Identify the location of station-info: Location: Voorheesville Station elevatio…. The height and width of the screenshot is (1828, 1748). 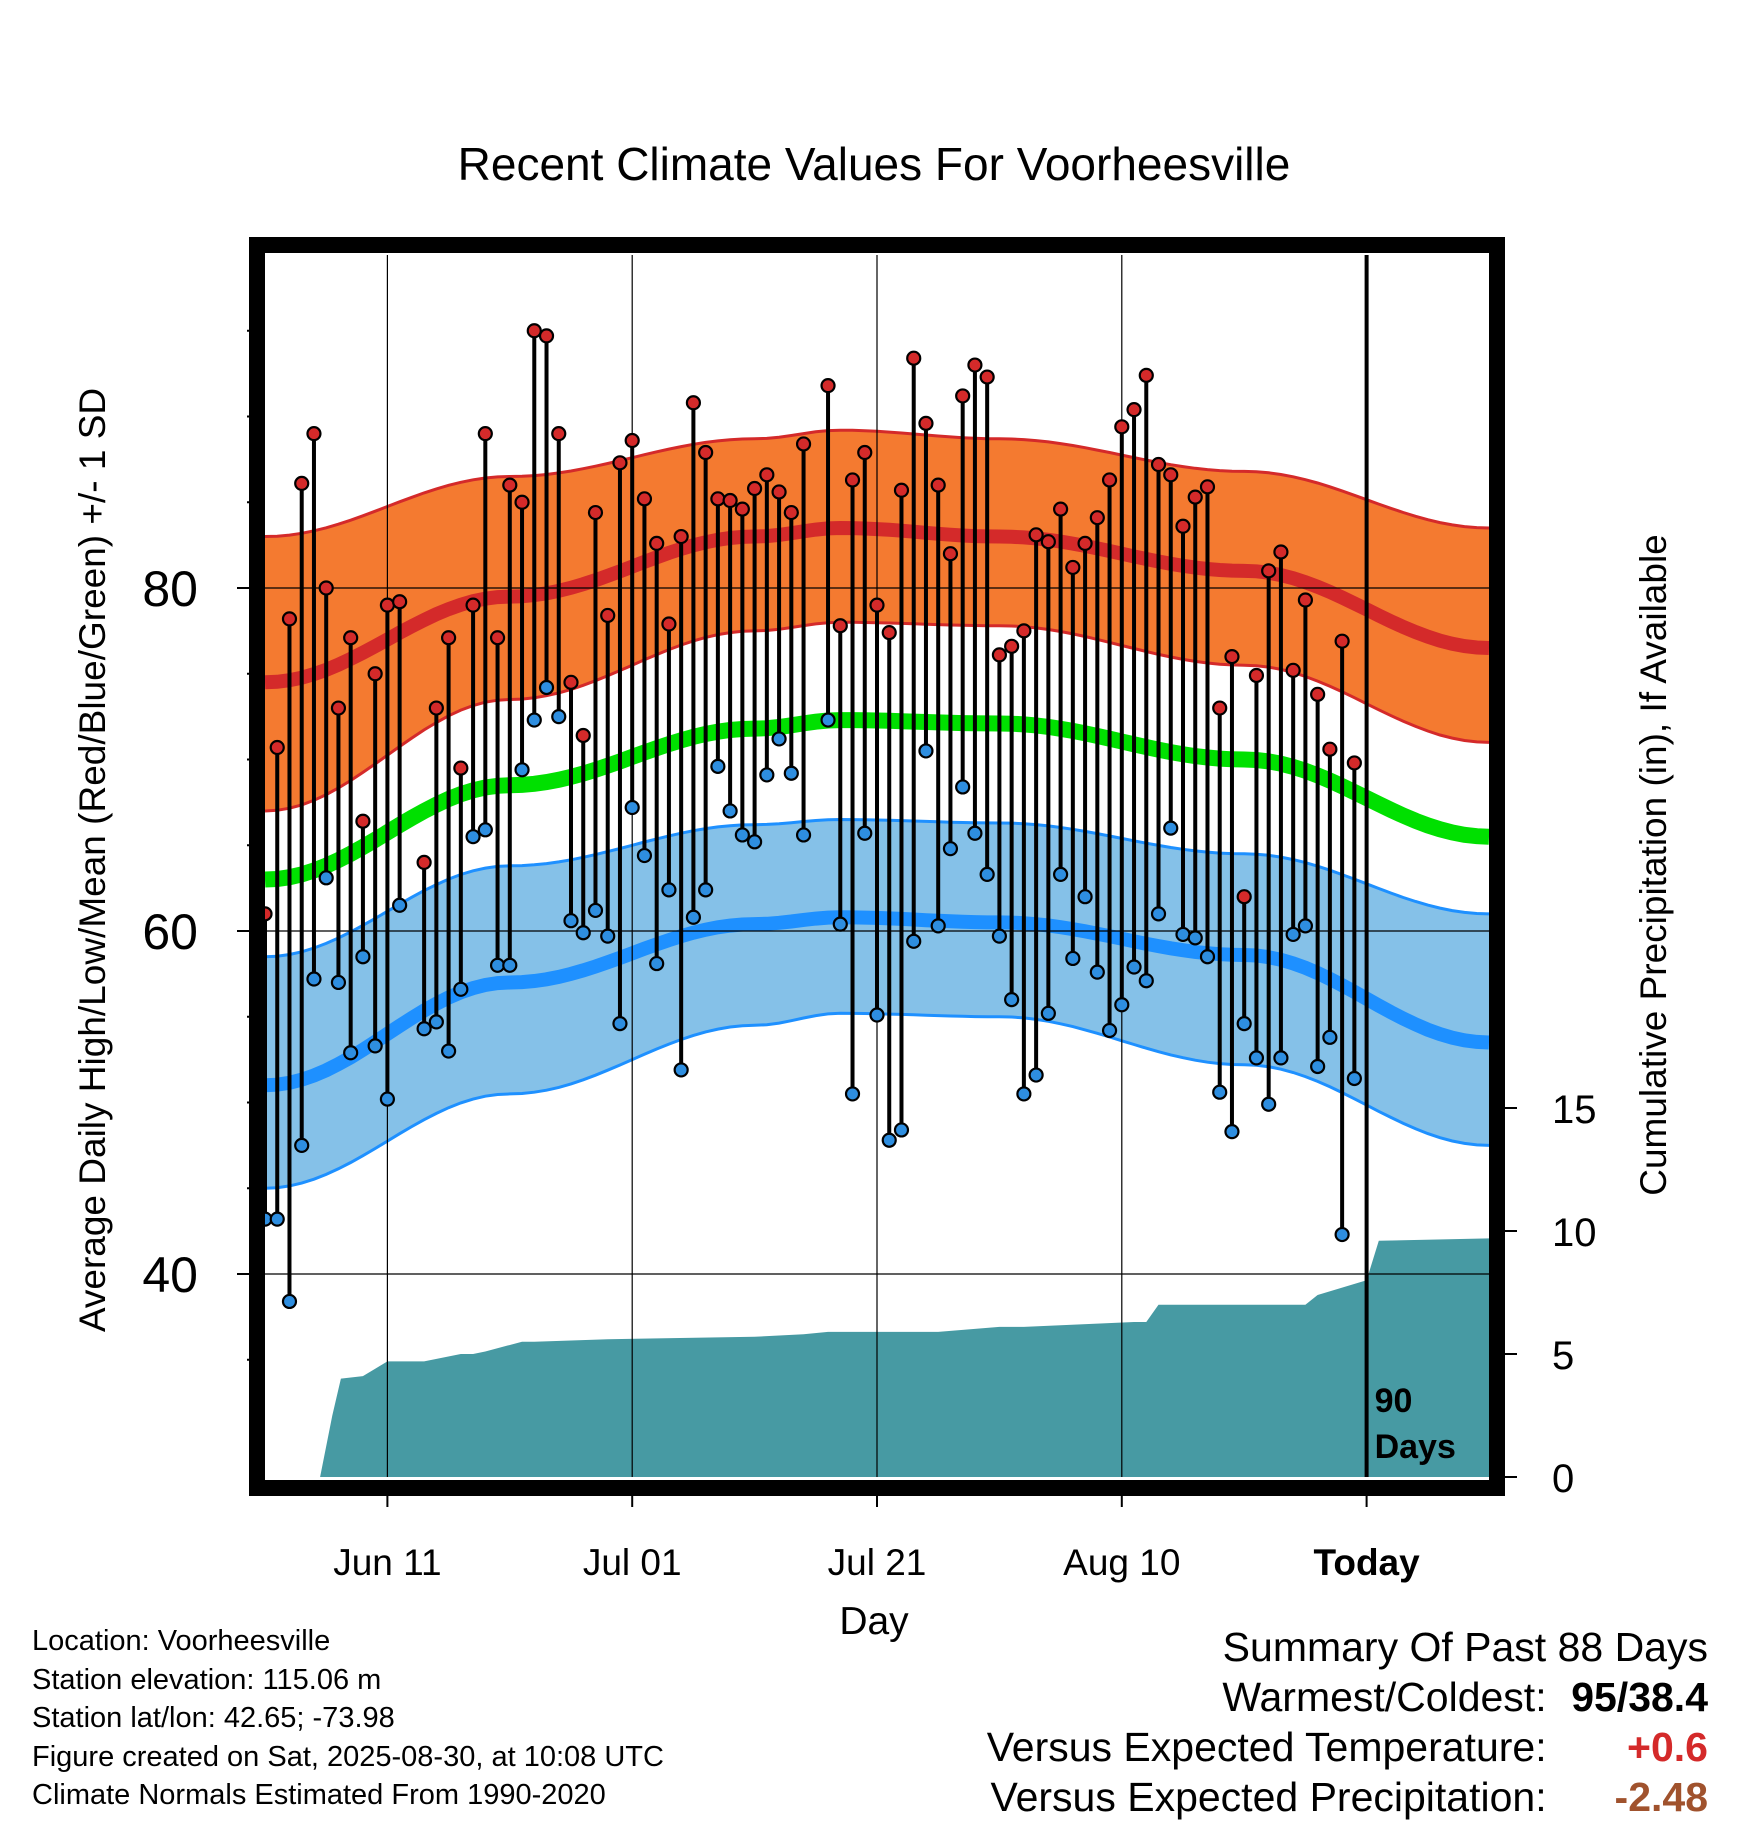
(348, 1718).